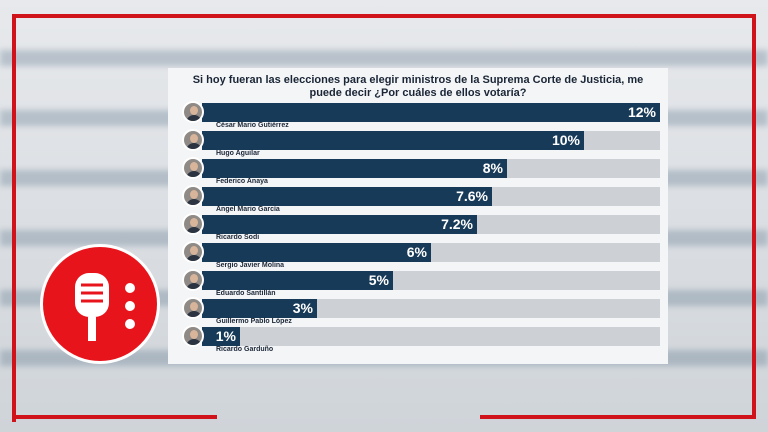 The image size is (768, 432). Describe the element at coordinates (248, 209) in the screenshot. I see `category-label: Ángel Mario García` at that location.